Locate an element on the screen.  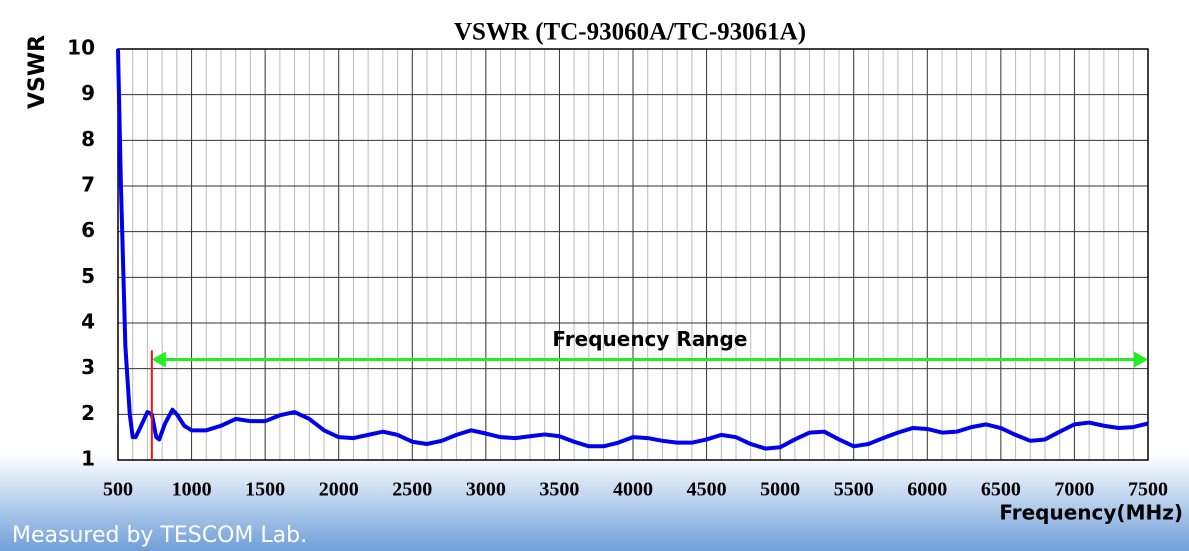
y-tick-label: 9 is located at coordinates (88, 93).